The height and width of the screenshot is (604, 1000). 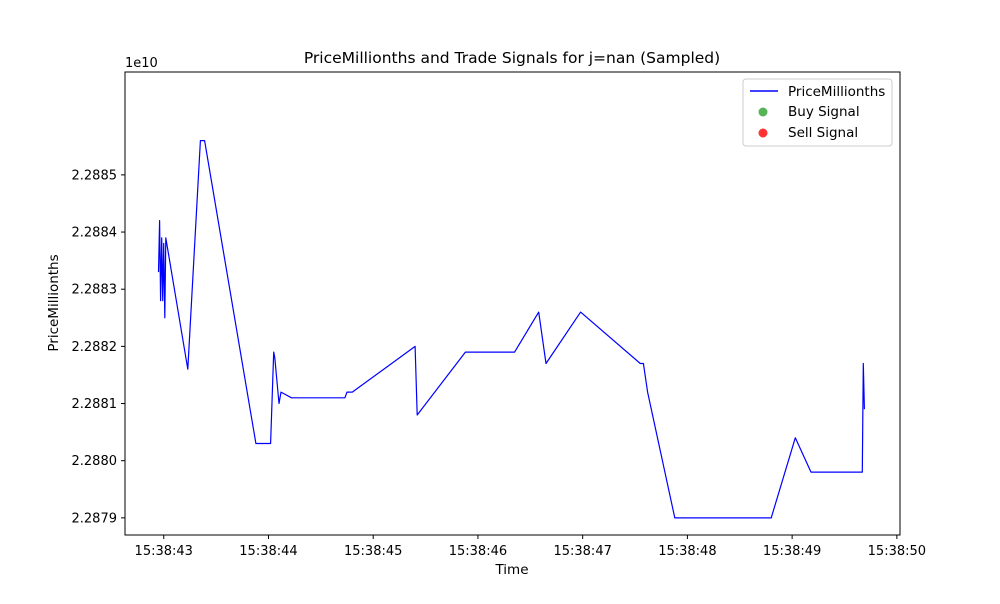 What do you see at coordinates (54, 302) in the screenshot?
I see `y-axis-label: PriceMillionths` at bounding box center [54, 302].